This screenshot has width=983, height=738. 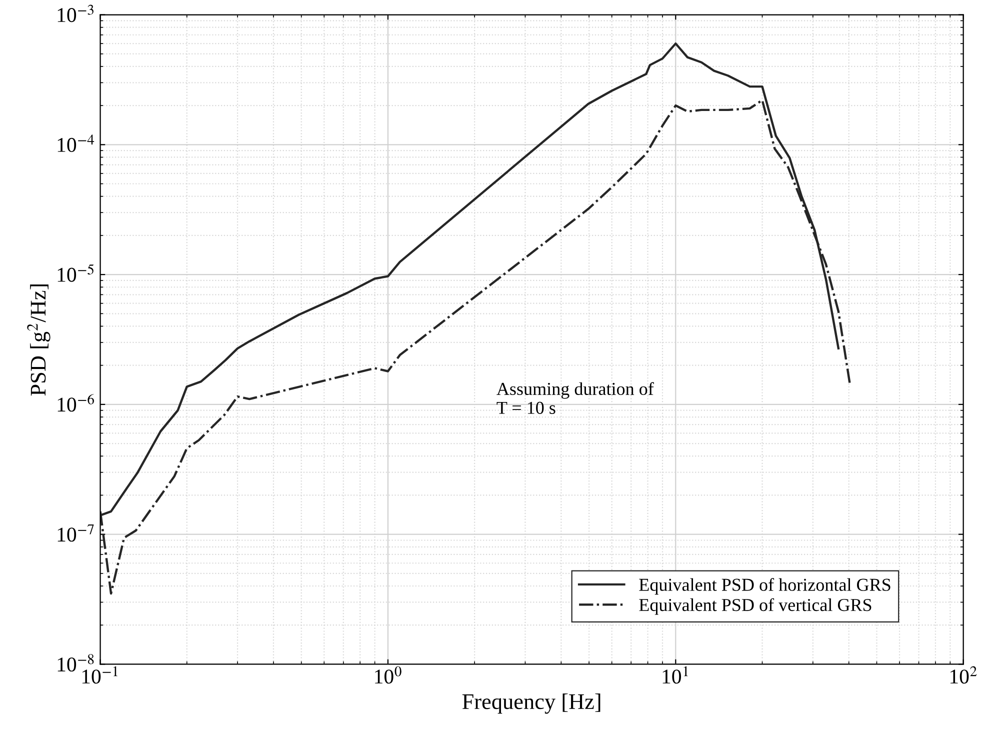 I want to click on x-axis-title: Frequency [Hz], so click(x=531, y=704).